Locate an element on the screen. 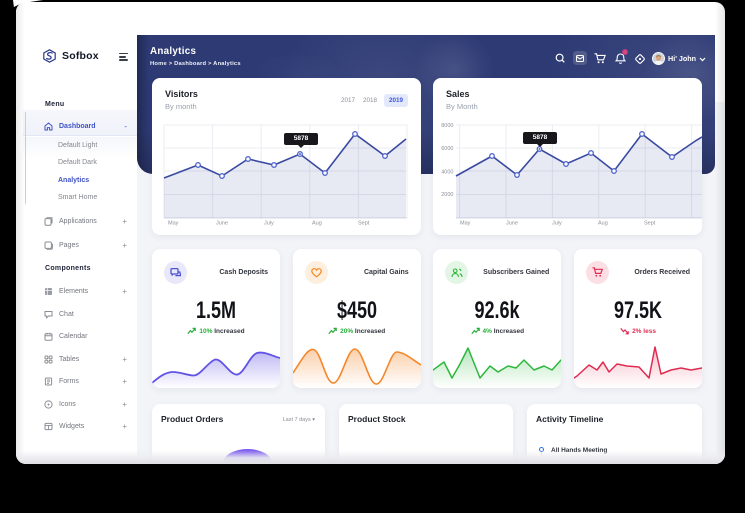  svg-text: 8000 is located at coordinates (447, 126).